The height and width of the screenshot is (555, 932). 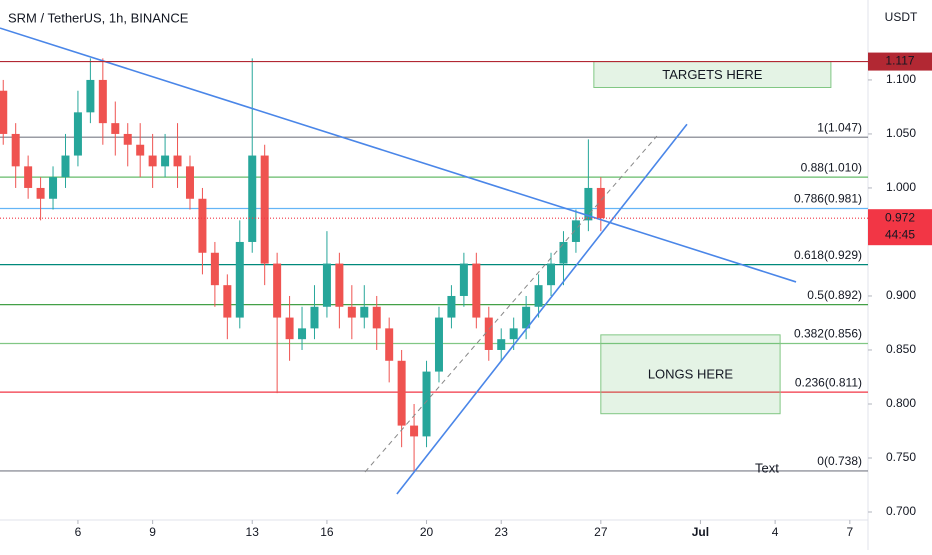 What do you see at coordinates (152, 532) in the screenshot?
I see `x-tick-label: 9` at bounding box center [152, 532].